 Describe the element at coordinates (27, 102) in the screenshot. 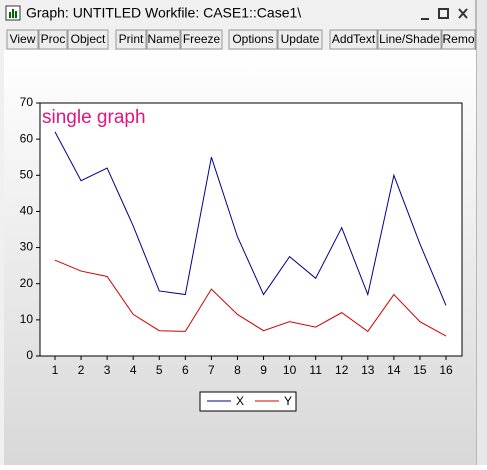

I see `y-tick-label: 70` at that location.